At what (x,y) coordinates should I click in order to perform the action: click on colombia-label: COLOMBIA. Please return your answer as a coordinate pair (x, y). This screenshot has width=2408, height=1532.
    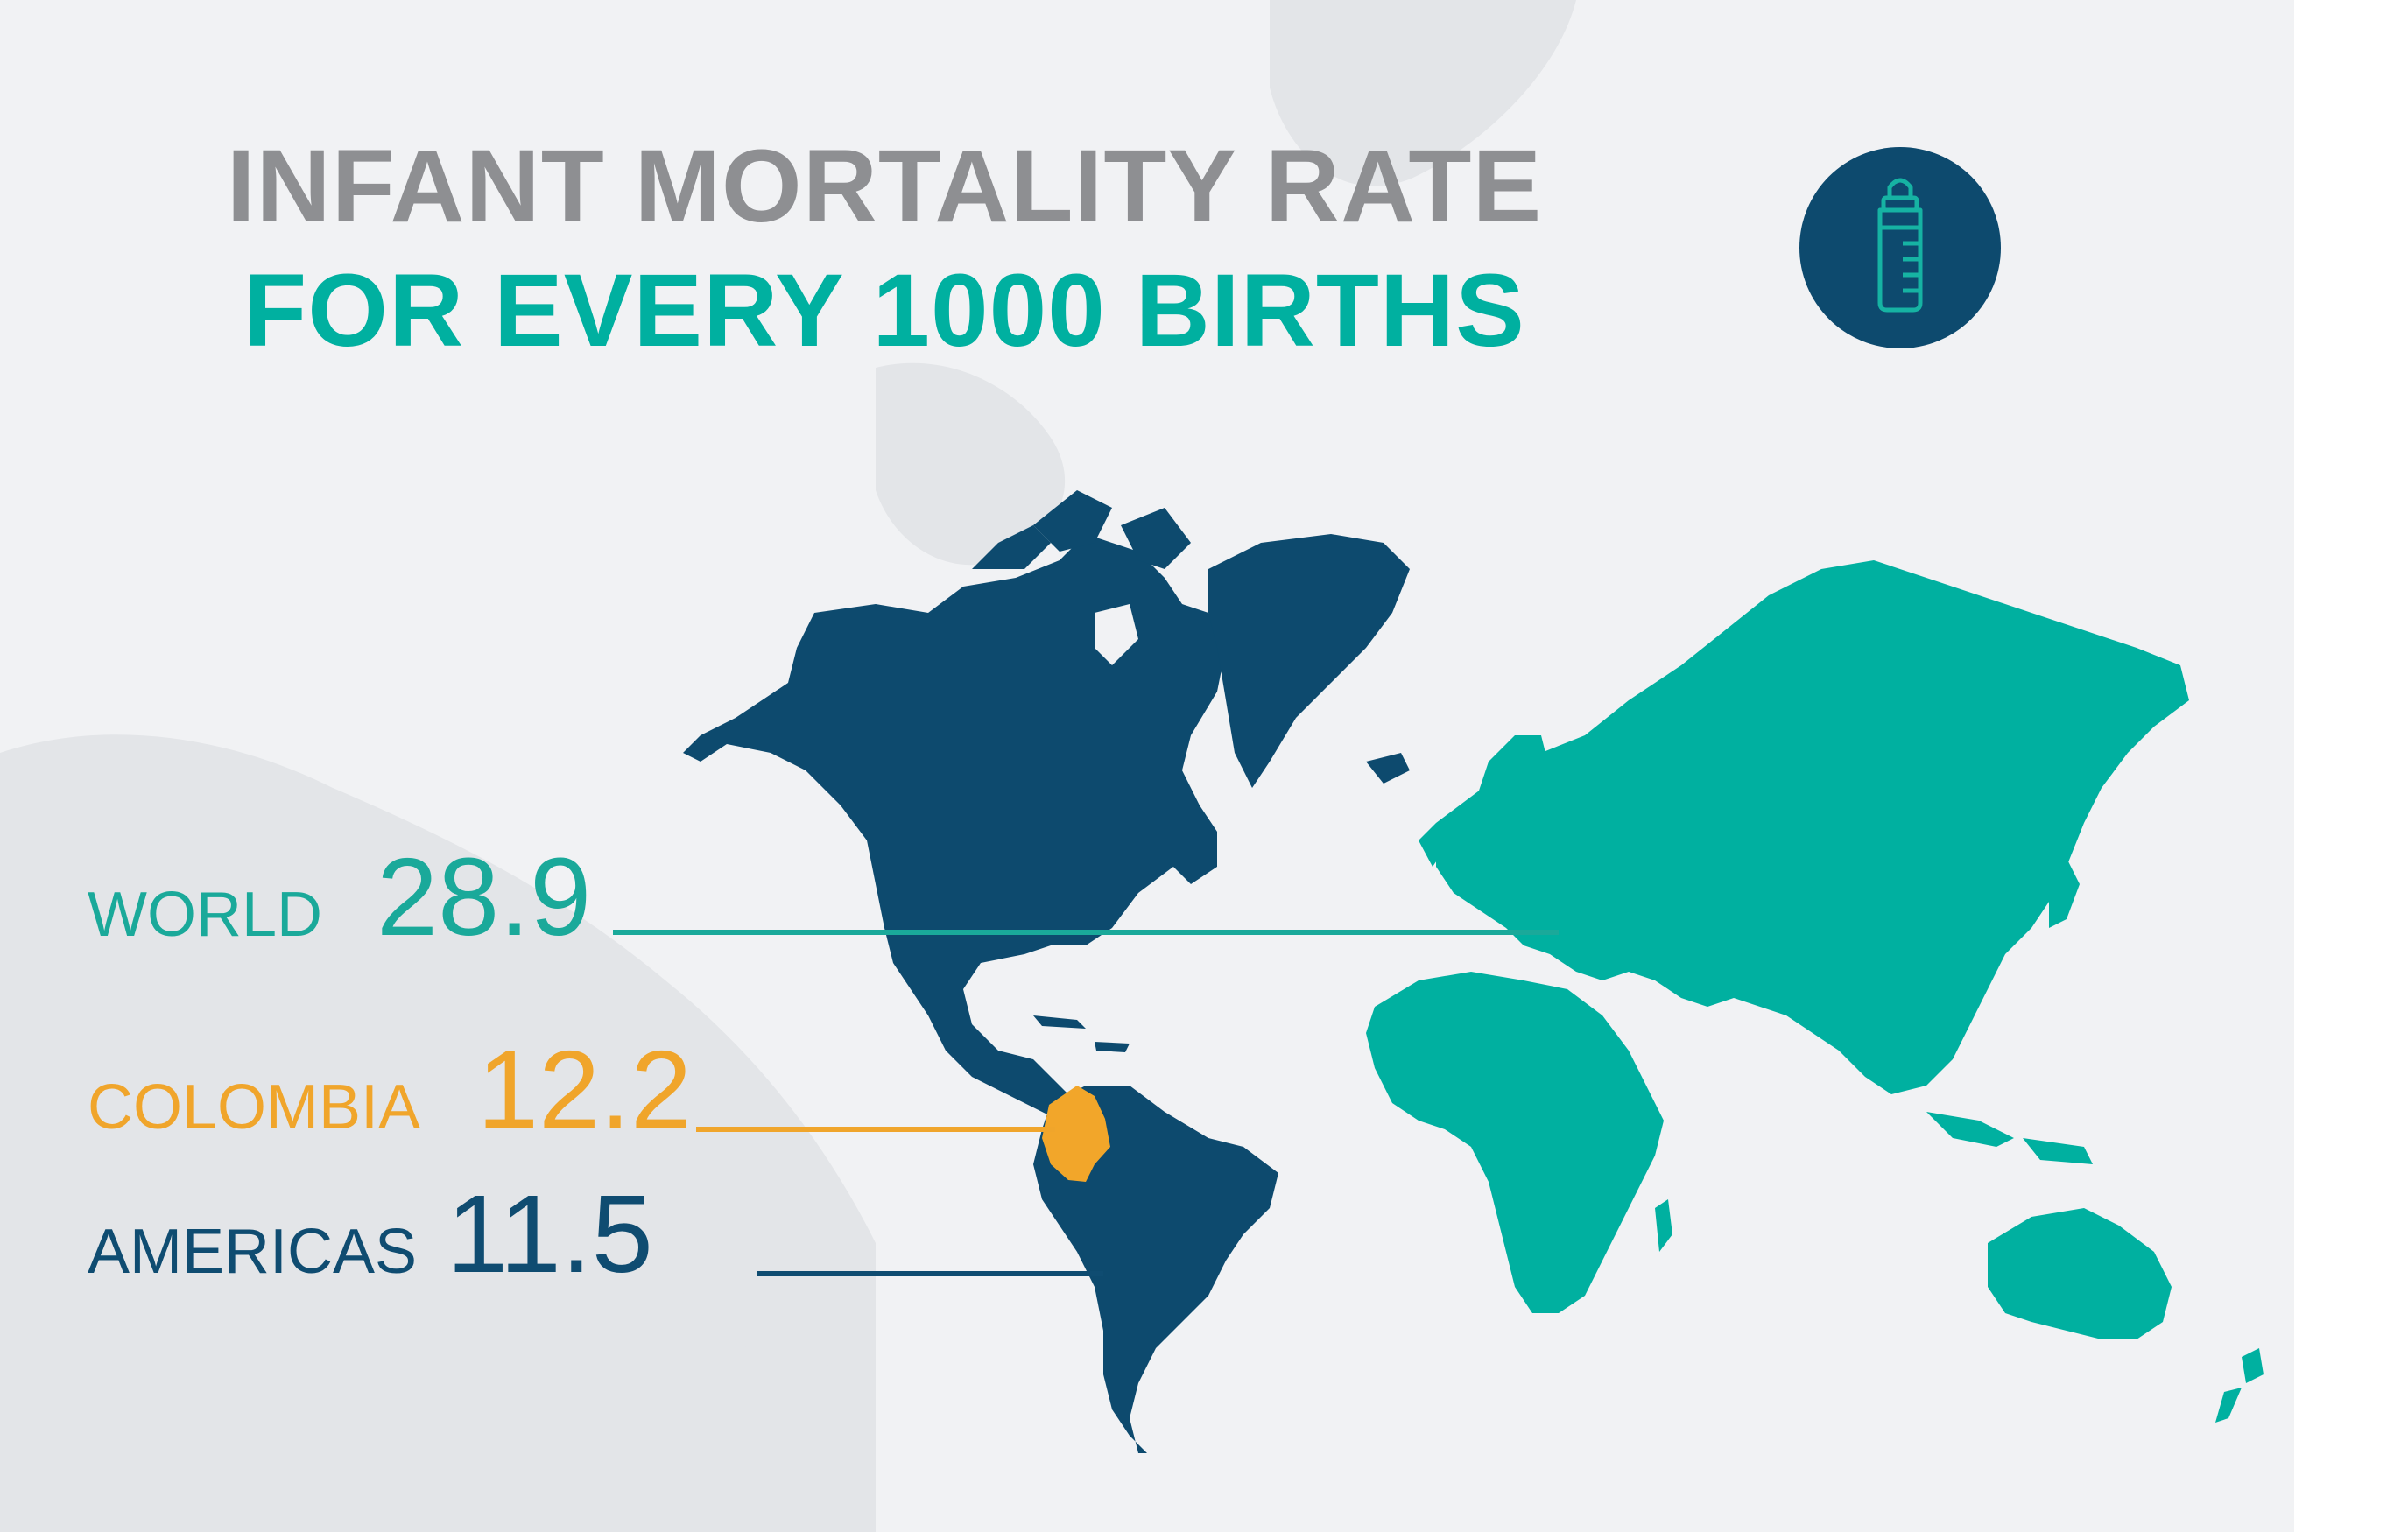
    Looking at the image, I should click on (254, 1107).